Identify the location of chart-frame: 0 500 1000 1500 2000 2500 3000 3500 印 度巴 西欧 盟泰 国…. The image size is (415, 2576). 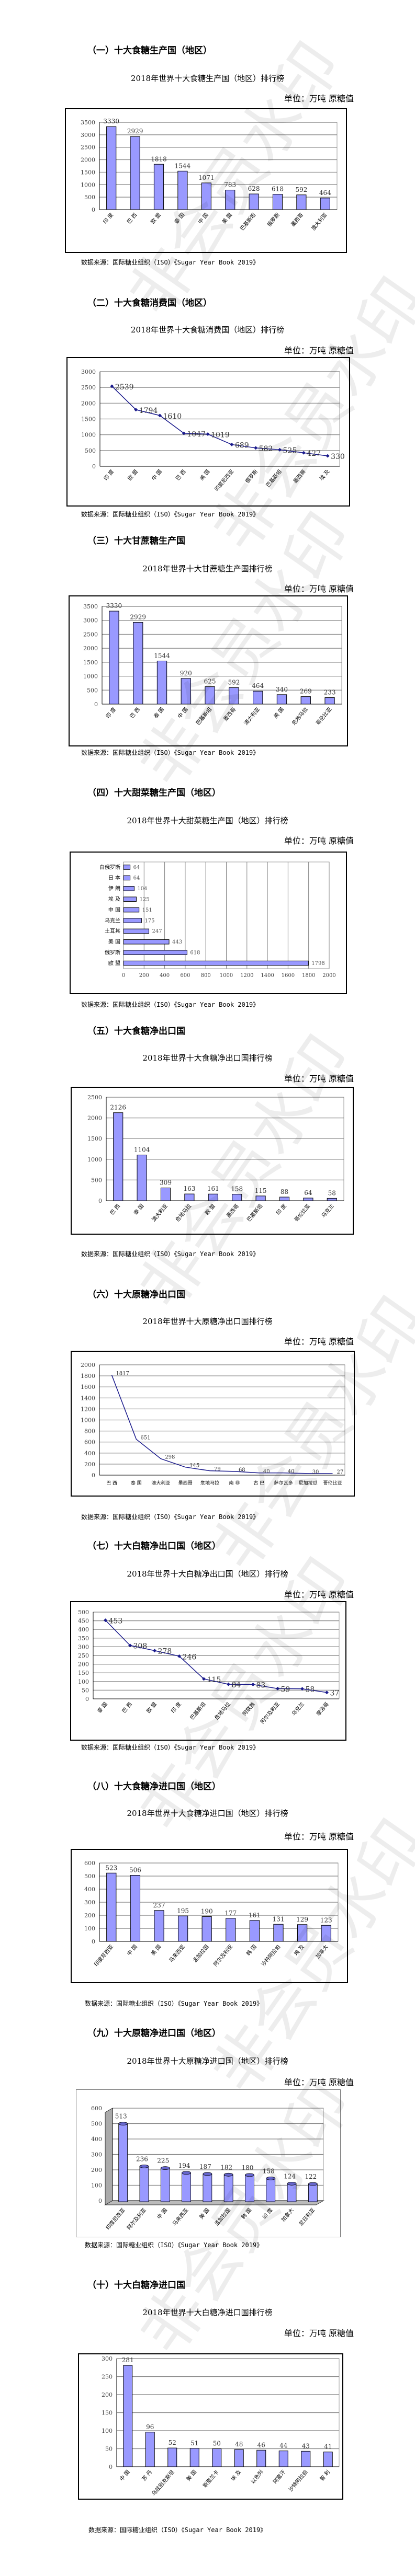
(206, 180).